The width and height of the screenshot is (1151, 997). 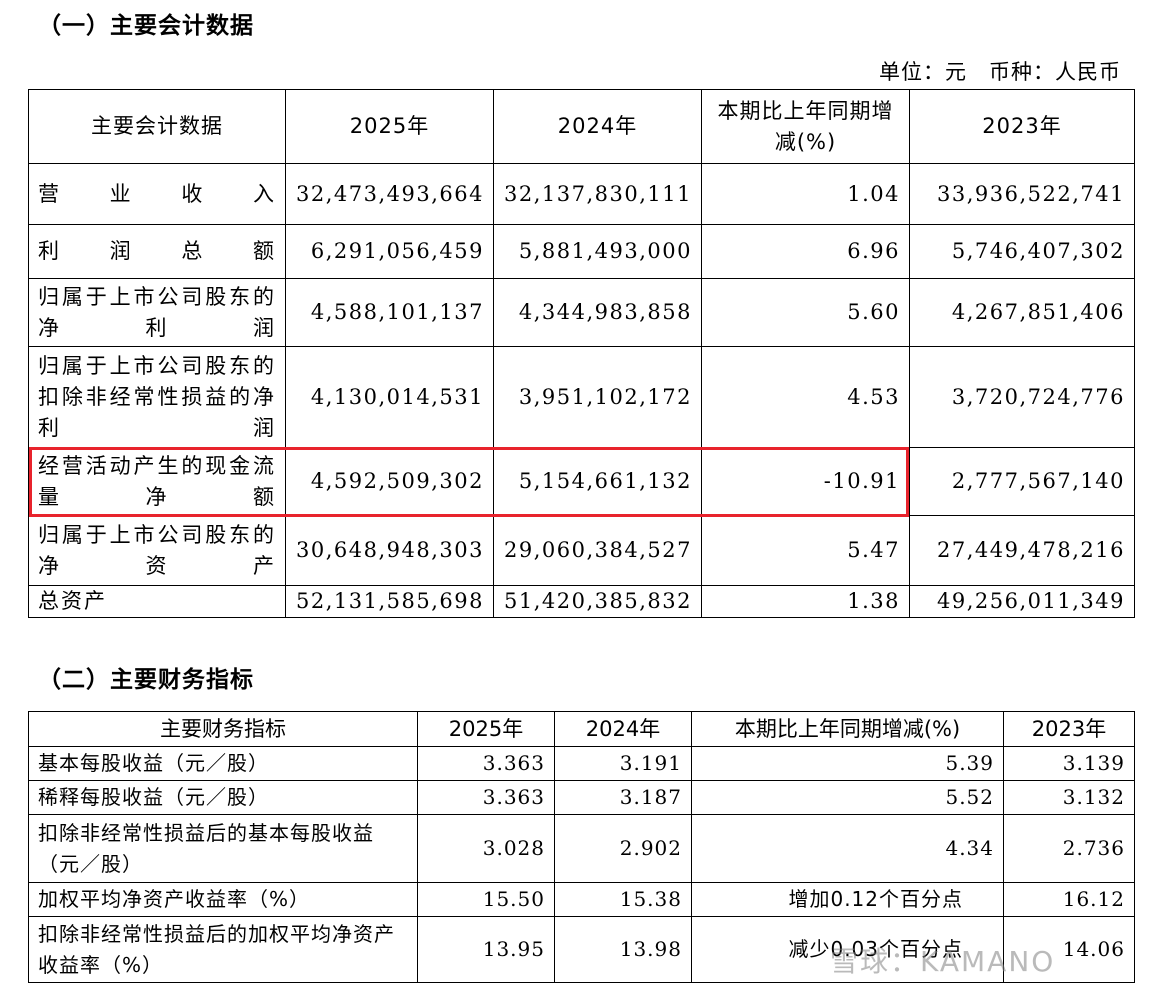 What do you see at coordinates (157, 312) in the screenshot?
I see `row-label: 归属于上市公司股东的净利润` at bounding box center [157, 312].